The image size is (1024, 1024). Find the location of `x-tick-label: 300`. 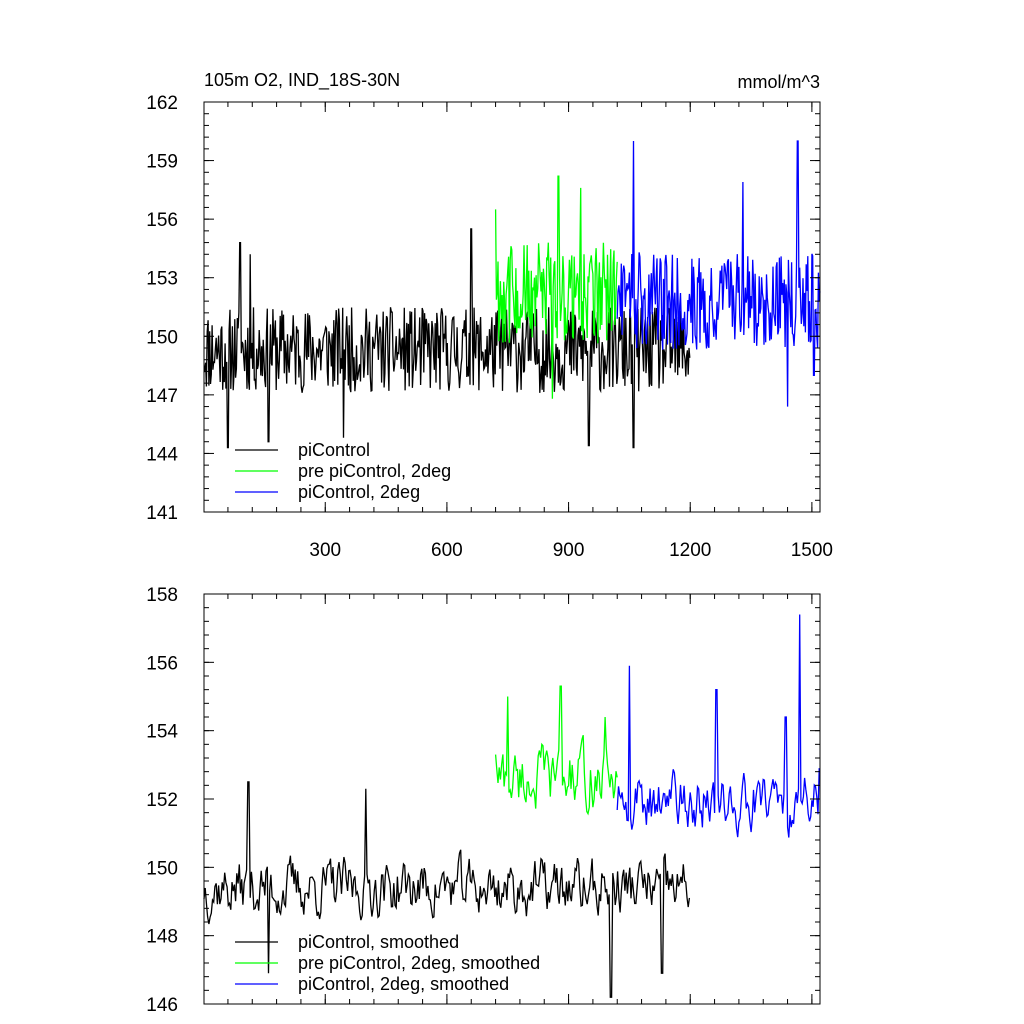

x-tick-label: 300 is located at coordinates (325, 550).